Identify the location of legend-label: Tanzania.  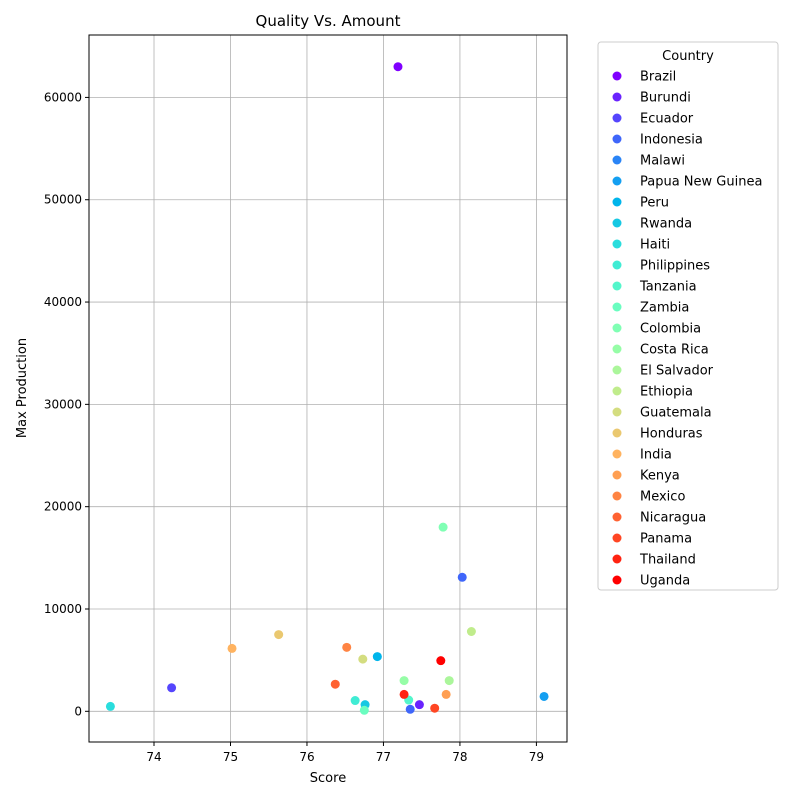
(668, 287).